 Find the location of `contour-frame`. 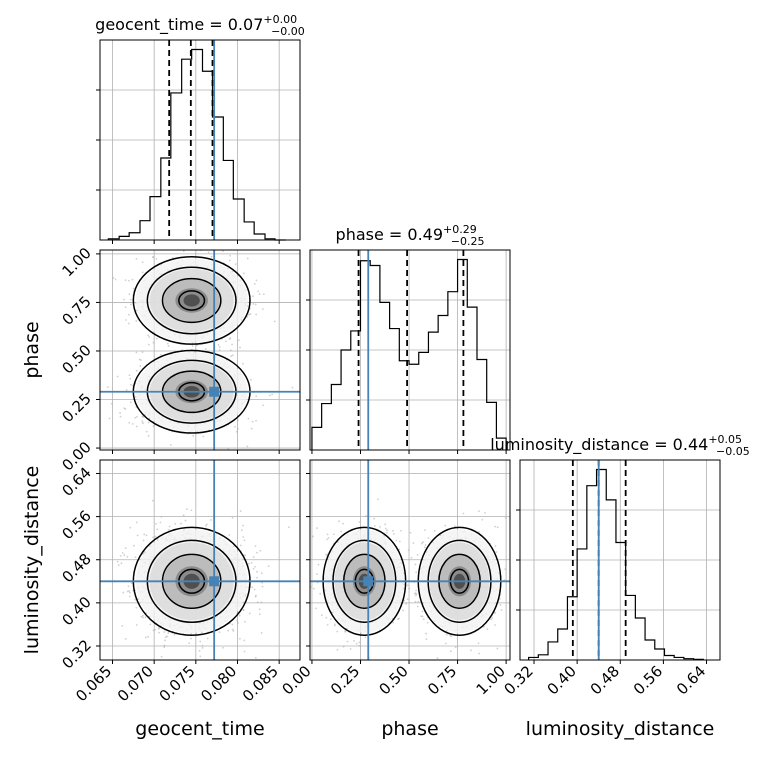

contour-frame is located at coordinates (200, 350).